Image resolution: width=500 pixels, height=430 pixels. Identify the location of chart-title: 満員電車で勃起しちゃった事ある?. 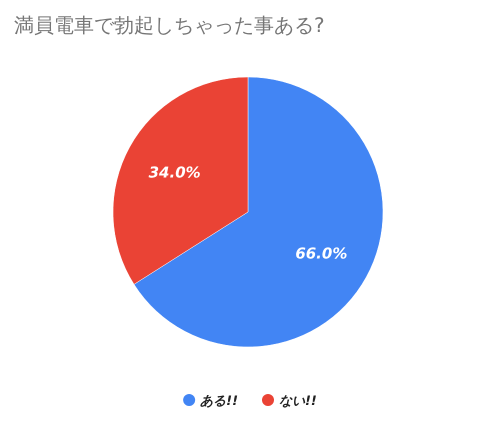
(169, 25).